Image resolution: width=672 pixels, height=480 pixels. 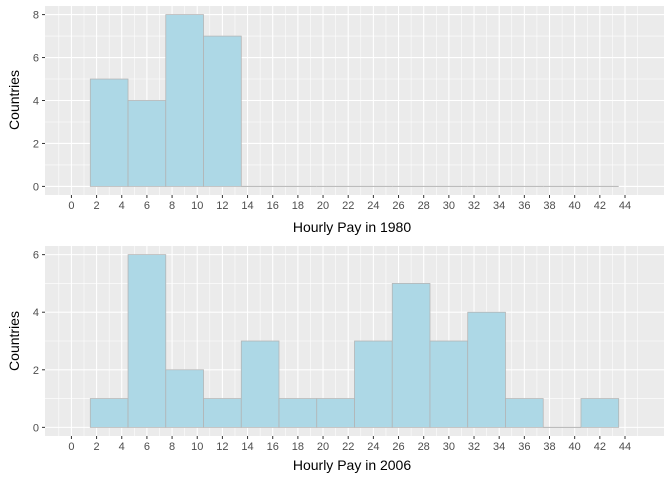 What do you see at coordinates (14, 341) in the screenshot?
I see `y-axis-title-2006: Countries` at bounding box center [14, 341].